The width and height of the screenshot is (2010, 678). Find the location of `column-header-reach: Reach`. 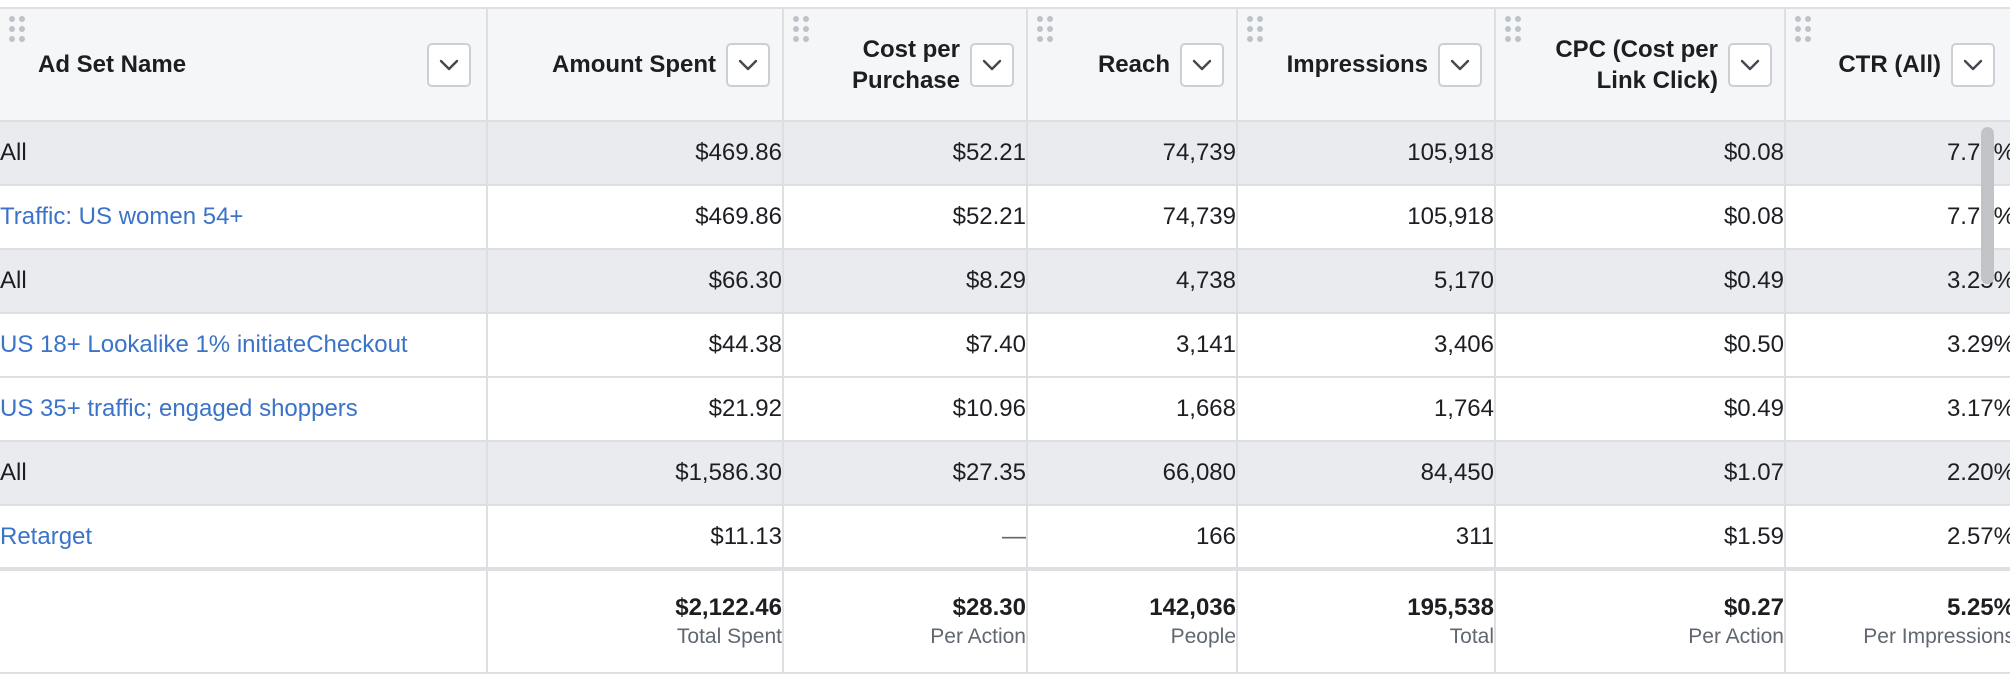

column-header-reach: Reach is located at coordinates (1132, 64).